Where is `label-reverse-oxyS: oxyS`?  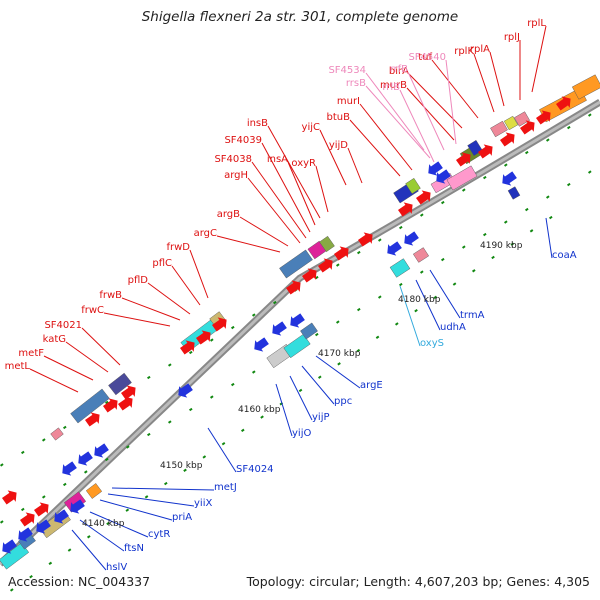 label-reverse-oxyS: oxyS is located at coordinates (432, 343).